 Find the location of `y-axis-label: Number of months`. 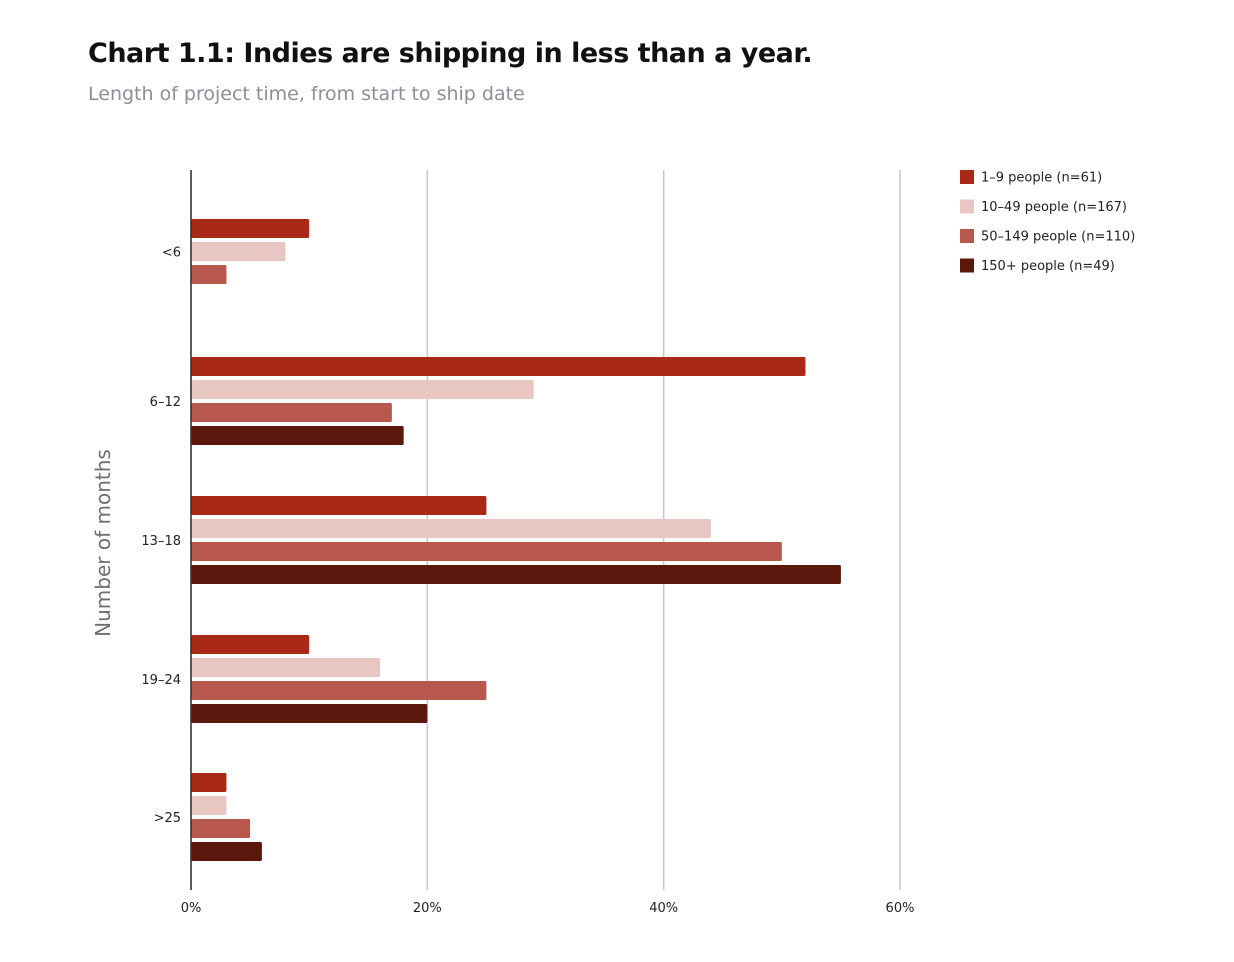

y-axis-label: Number of months is located at coordinates (103, 543).